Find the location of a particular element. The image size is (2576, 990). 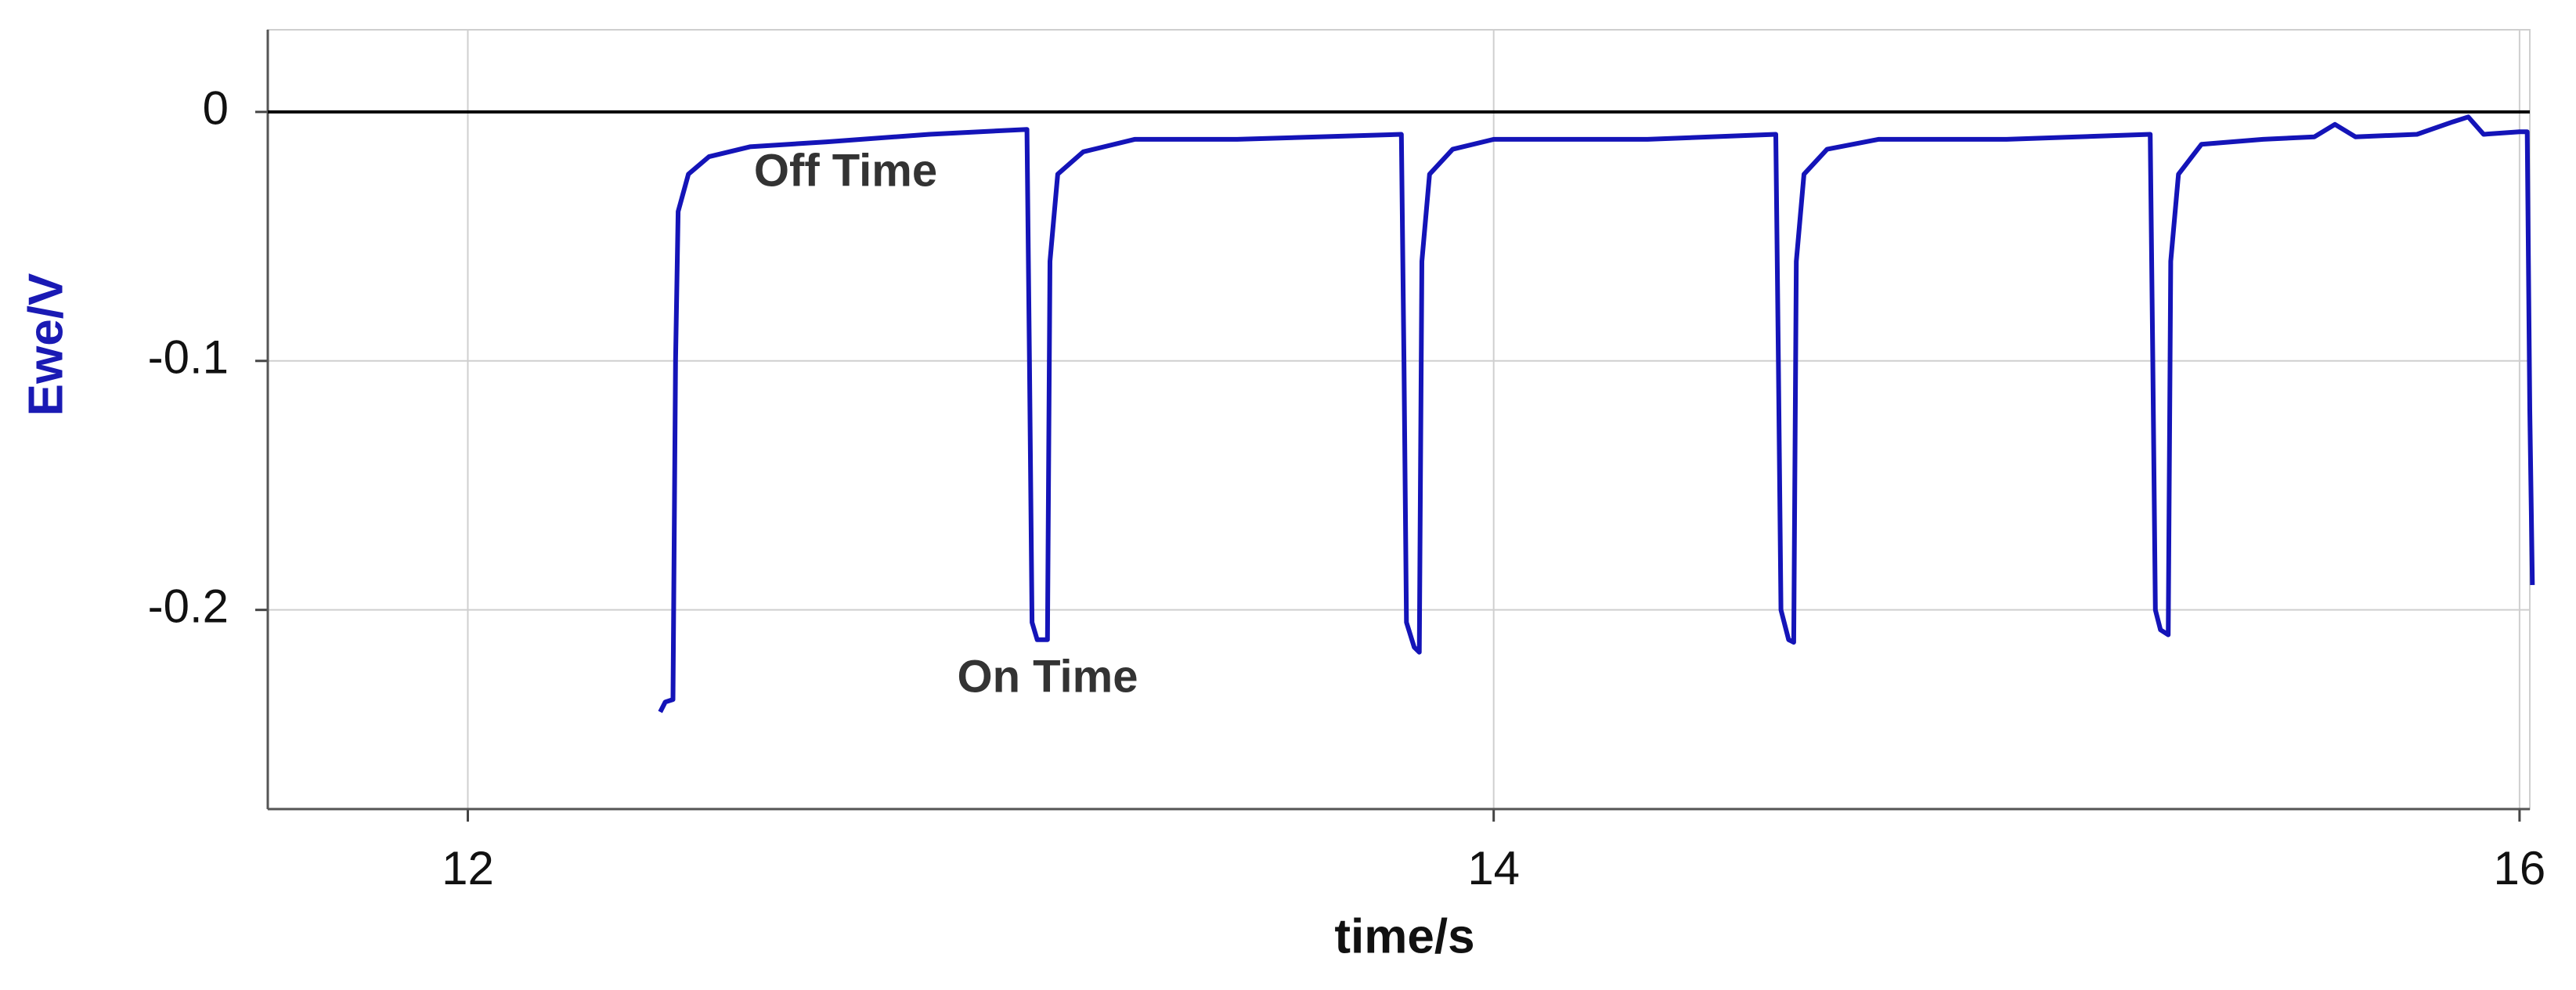

y-tick-label: -0.1 is located at coordinates (188, 357).